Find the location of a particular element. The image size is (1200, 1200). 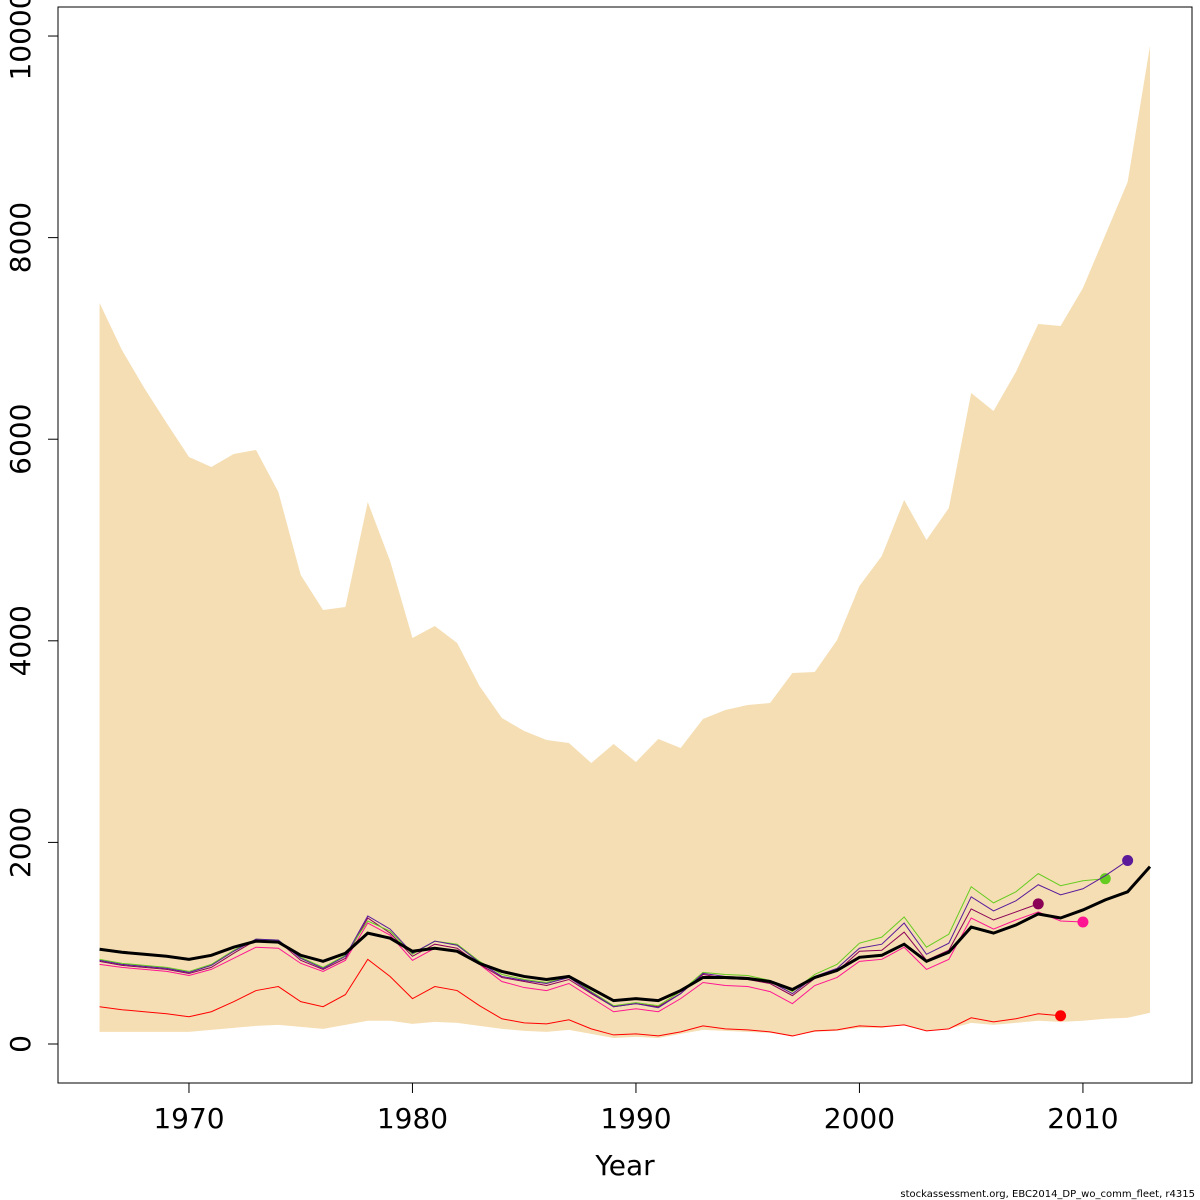

y-tick-label: 4000 is located at coordinates (20, 640).